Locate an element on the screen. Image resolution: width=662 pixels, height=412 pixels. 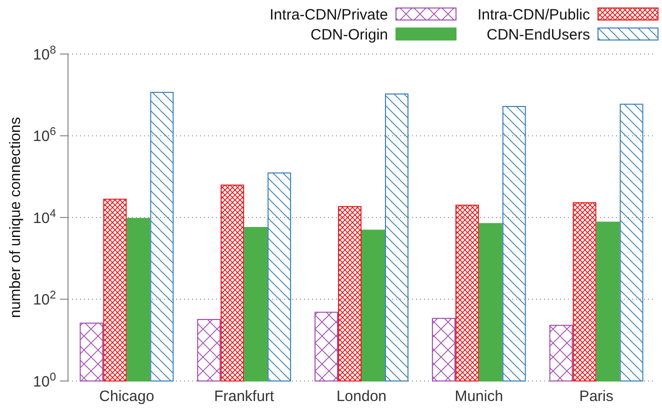
x-tick-label: London is located at coordinates (361, 396).